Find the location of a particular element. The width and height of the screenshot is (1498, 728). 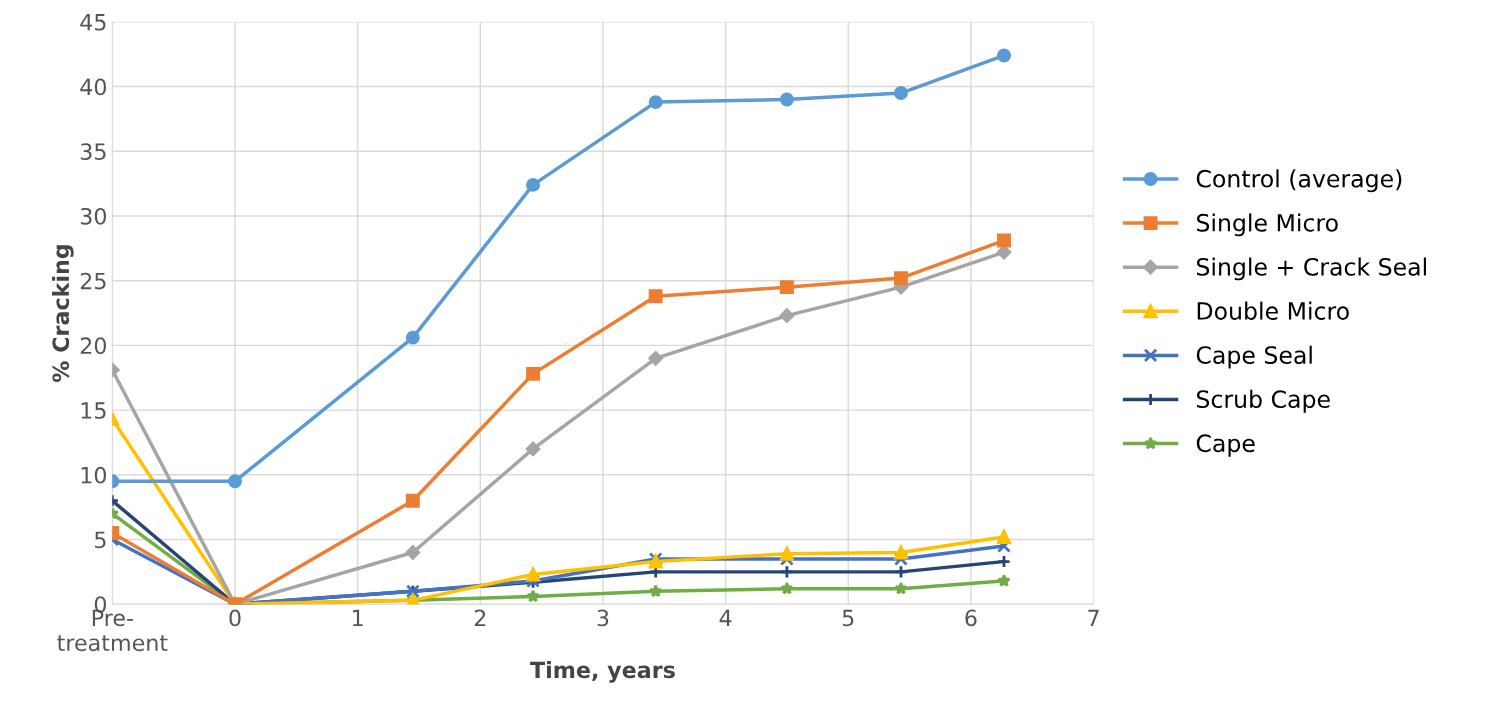

x-tick-label: 4 is located at coordinates (725, 617).